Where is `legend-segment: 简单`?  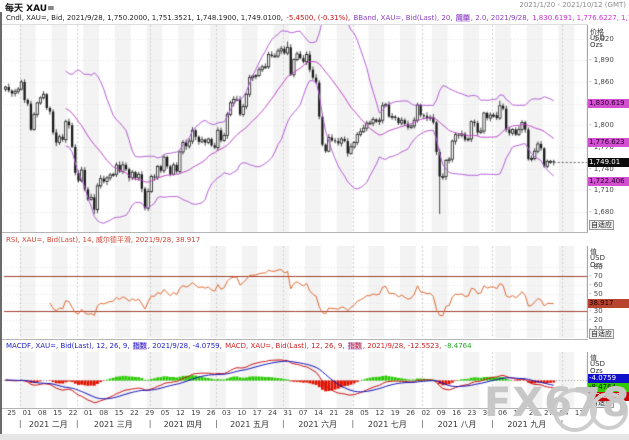
legend-segment: 简单 is located at coordinates (462, 18).